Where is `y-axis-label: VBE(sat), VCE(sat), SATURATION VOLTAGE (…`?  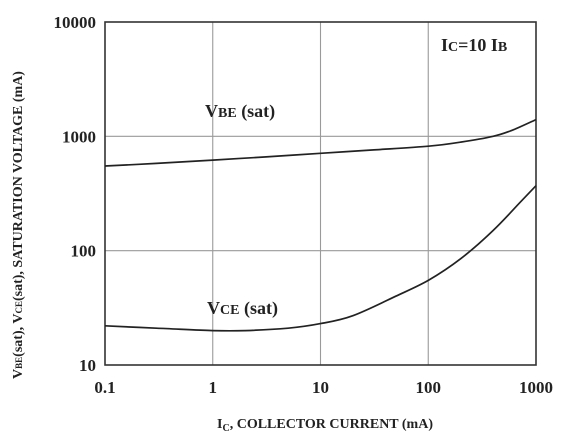
y-axis-label: VBE(sat), VCE(sat), SATURATION VOLTAGE (… is located at coordinates (18, 225).